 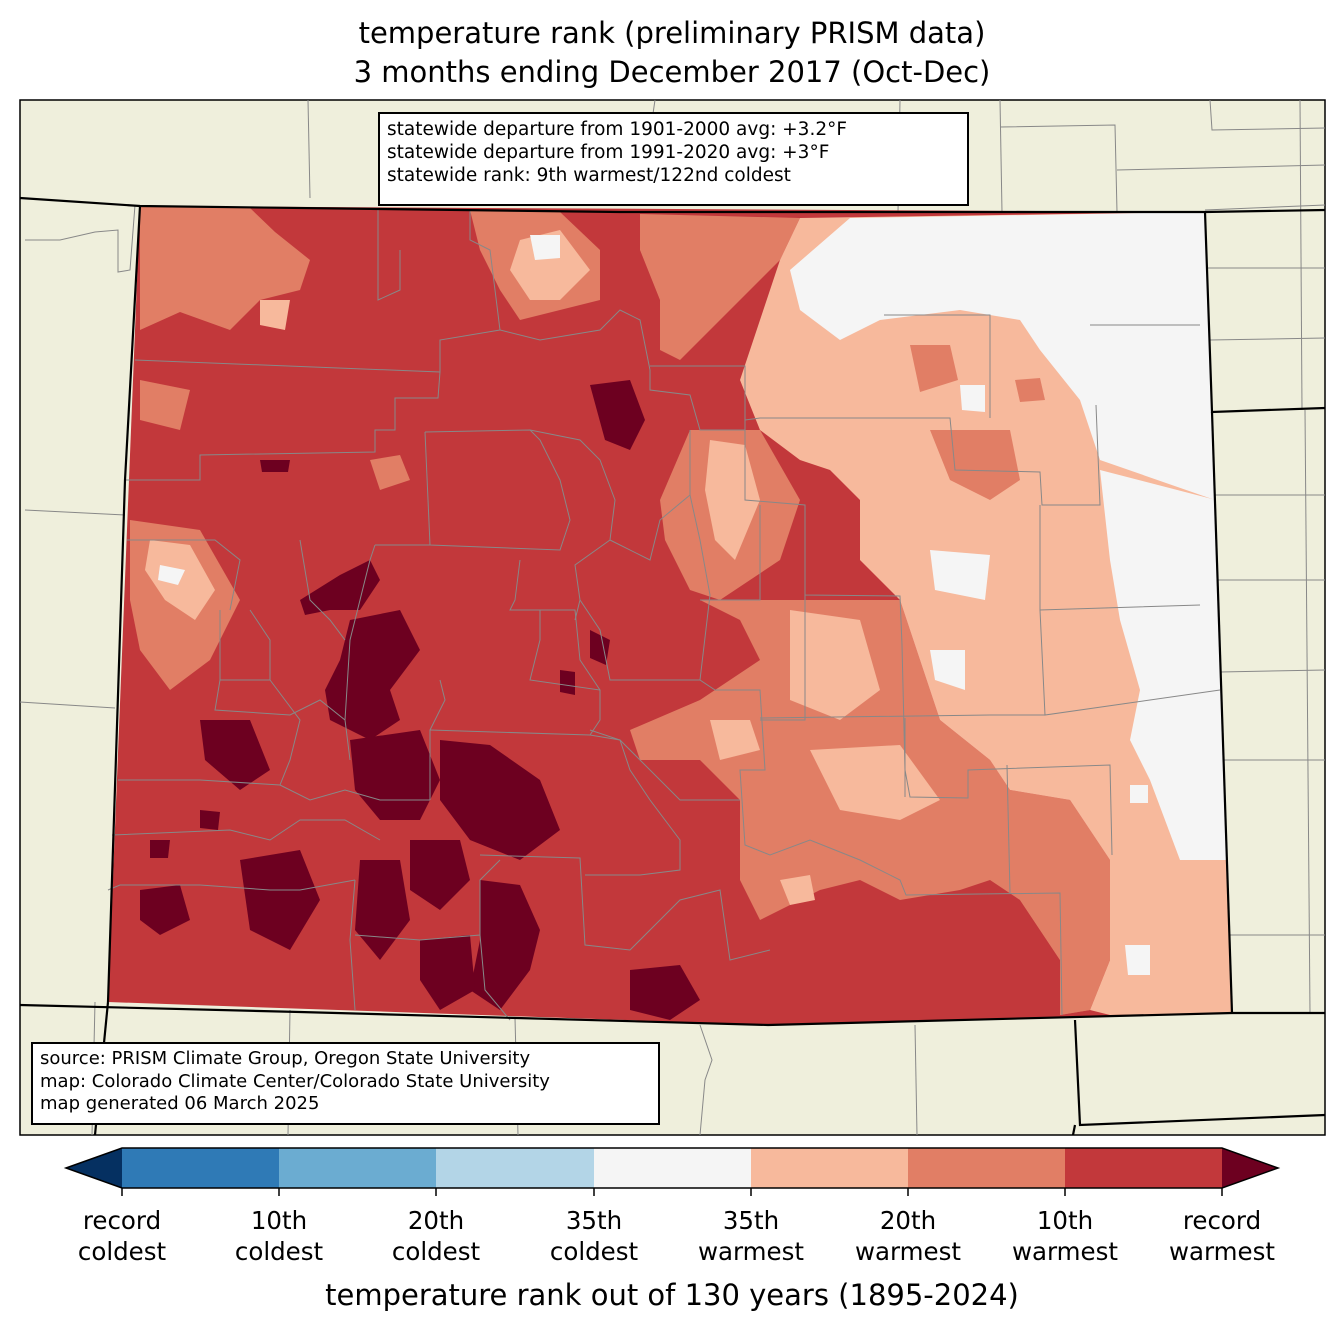 I want to click on colorbar-arrow-record-warmest, so click(x=1250, y=1168).